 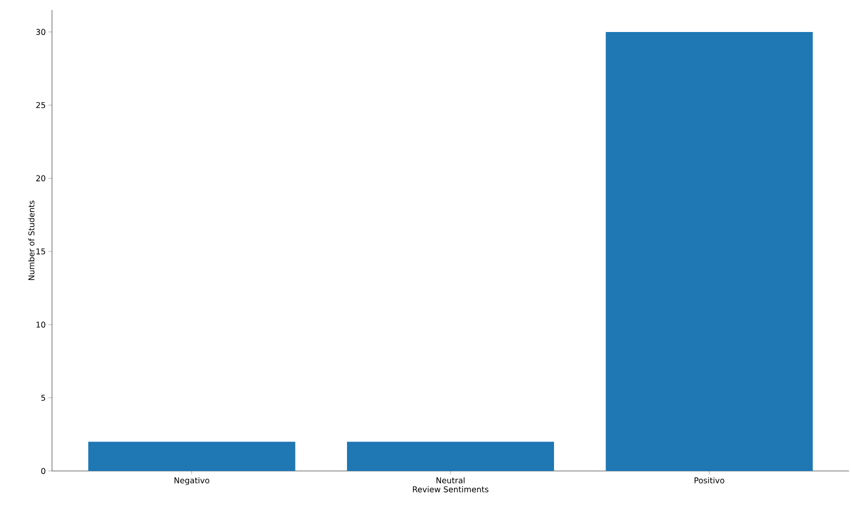 What do you see at coordinates (41, 178) in the screenshot?
I see `y-tick-label: 20` at bounding box center [41, 178].